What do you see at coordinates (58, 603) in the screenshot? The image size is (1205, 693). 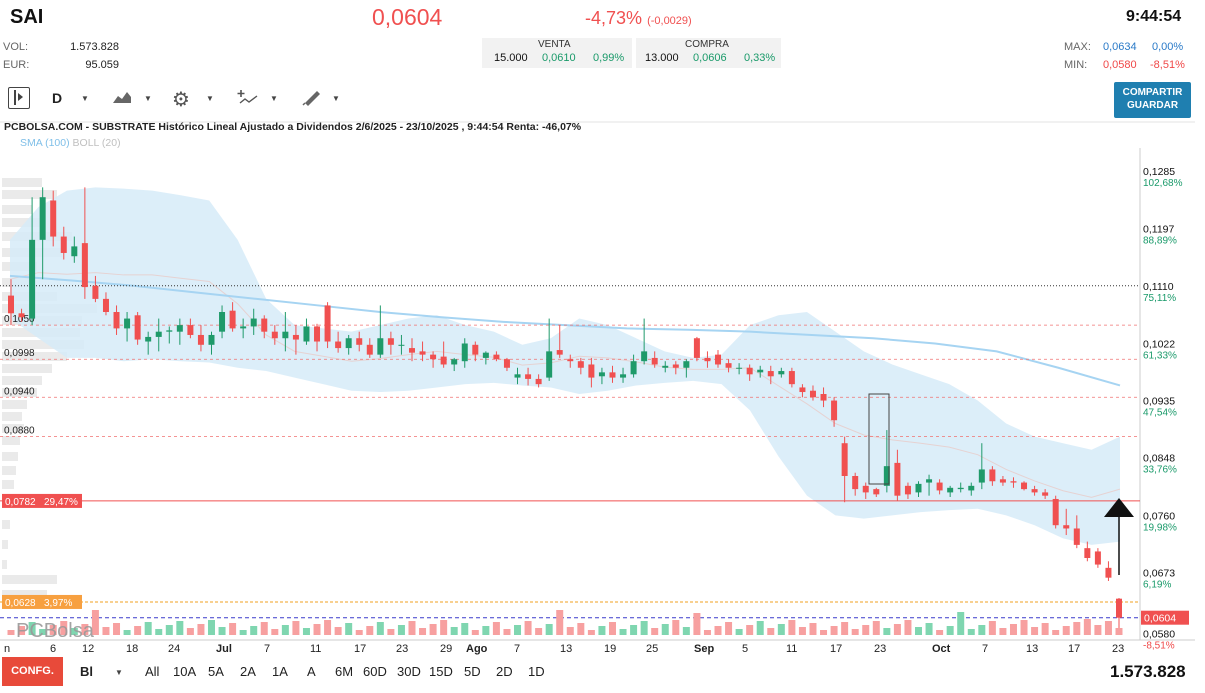 I see `orange-tag-pct: 3,97%` at bounding box center [58, 603].